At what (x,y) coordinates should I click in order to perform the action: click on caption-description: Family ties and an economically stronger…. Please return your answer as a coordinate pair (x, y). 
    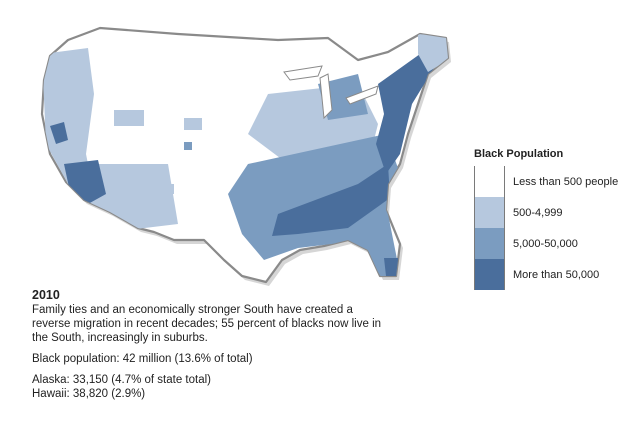
    Looking at the image, I should click on (207, 324).